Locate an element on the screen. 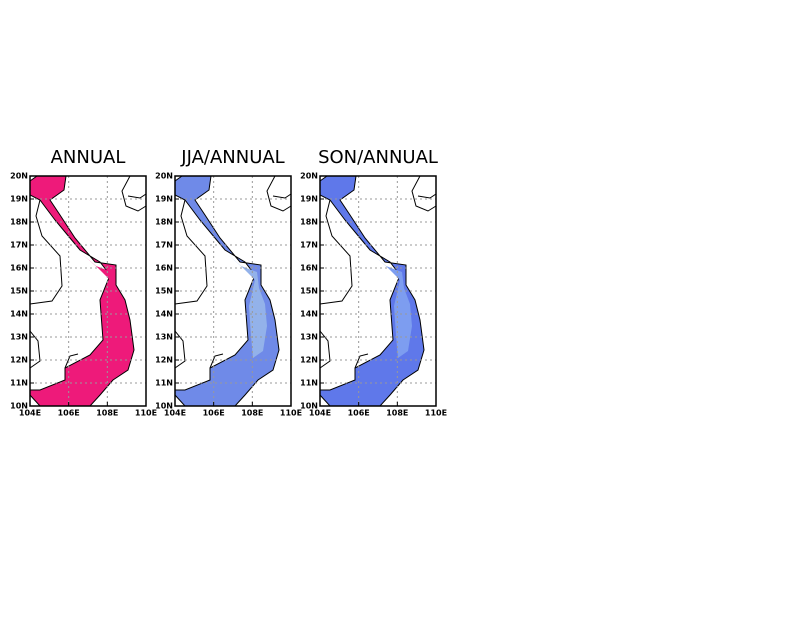 The height and width of the screenshot is (618, 800). panel-title: JJA/ANNUAL is located at coordinates (232, 157).